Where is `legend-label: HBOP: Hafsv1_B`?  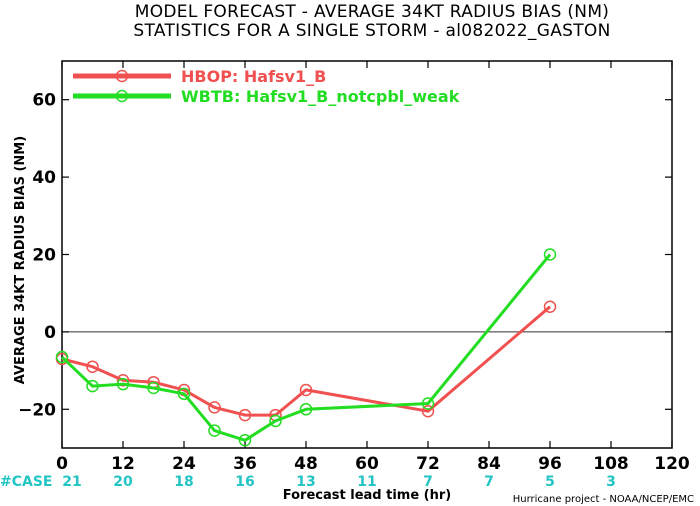 legend-label: HBOP: Hafsv1_B is located at coordinates (253, 76).